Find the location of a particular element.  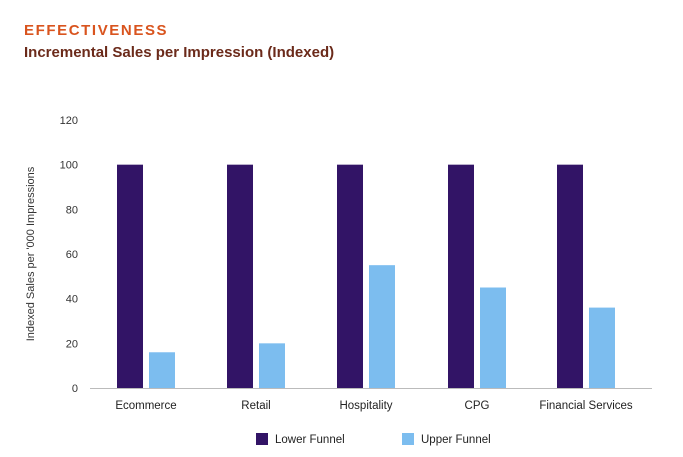

y-tick-label: 40 is located at coordinates (72, 300).